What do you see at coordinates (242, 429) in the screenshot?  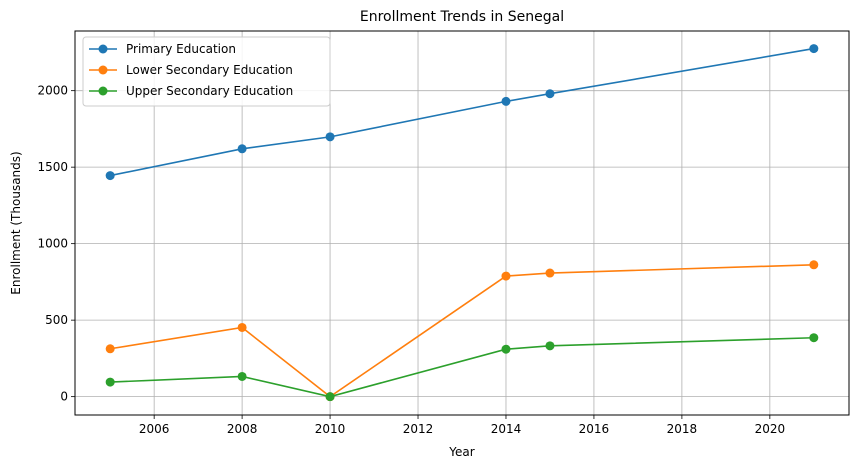 I see `x-tick-label: 2008` at bounding box center [242, 429].